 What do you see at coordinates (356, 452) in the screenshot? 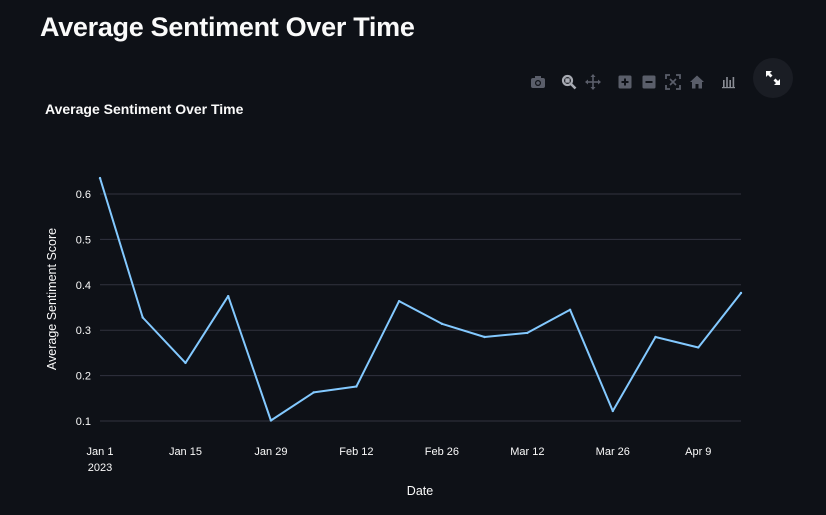
I see `x-tick-label: Feb 12` at bounding box center [356, 452].